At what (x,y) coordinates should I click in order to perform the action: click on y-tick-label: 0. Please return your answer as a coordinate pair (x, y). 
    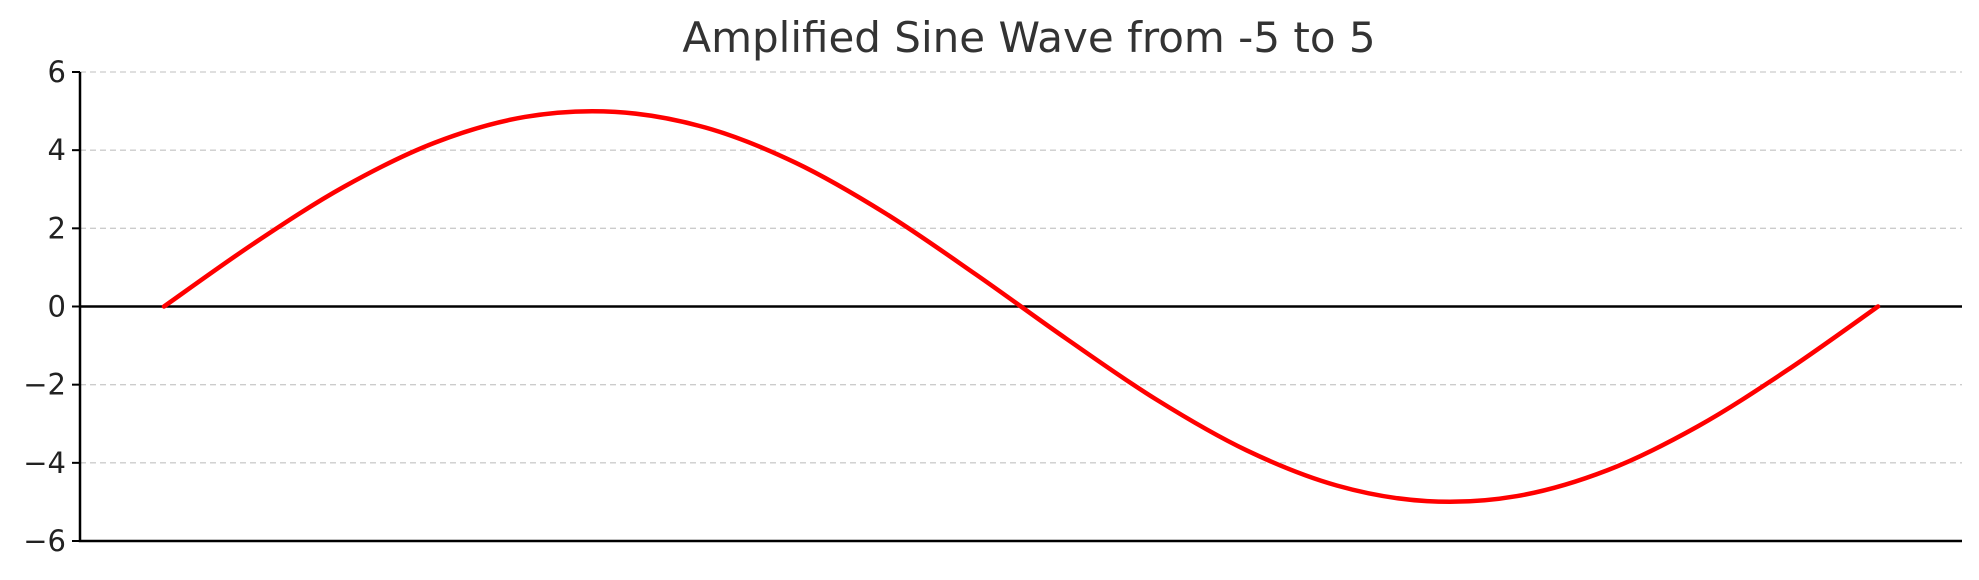
    Looking at the image, I should click on (57, 307).